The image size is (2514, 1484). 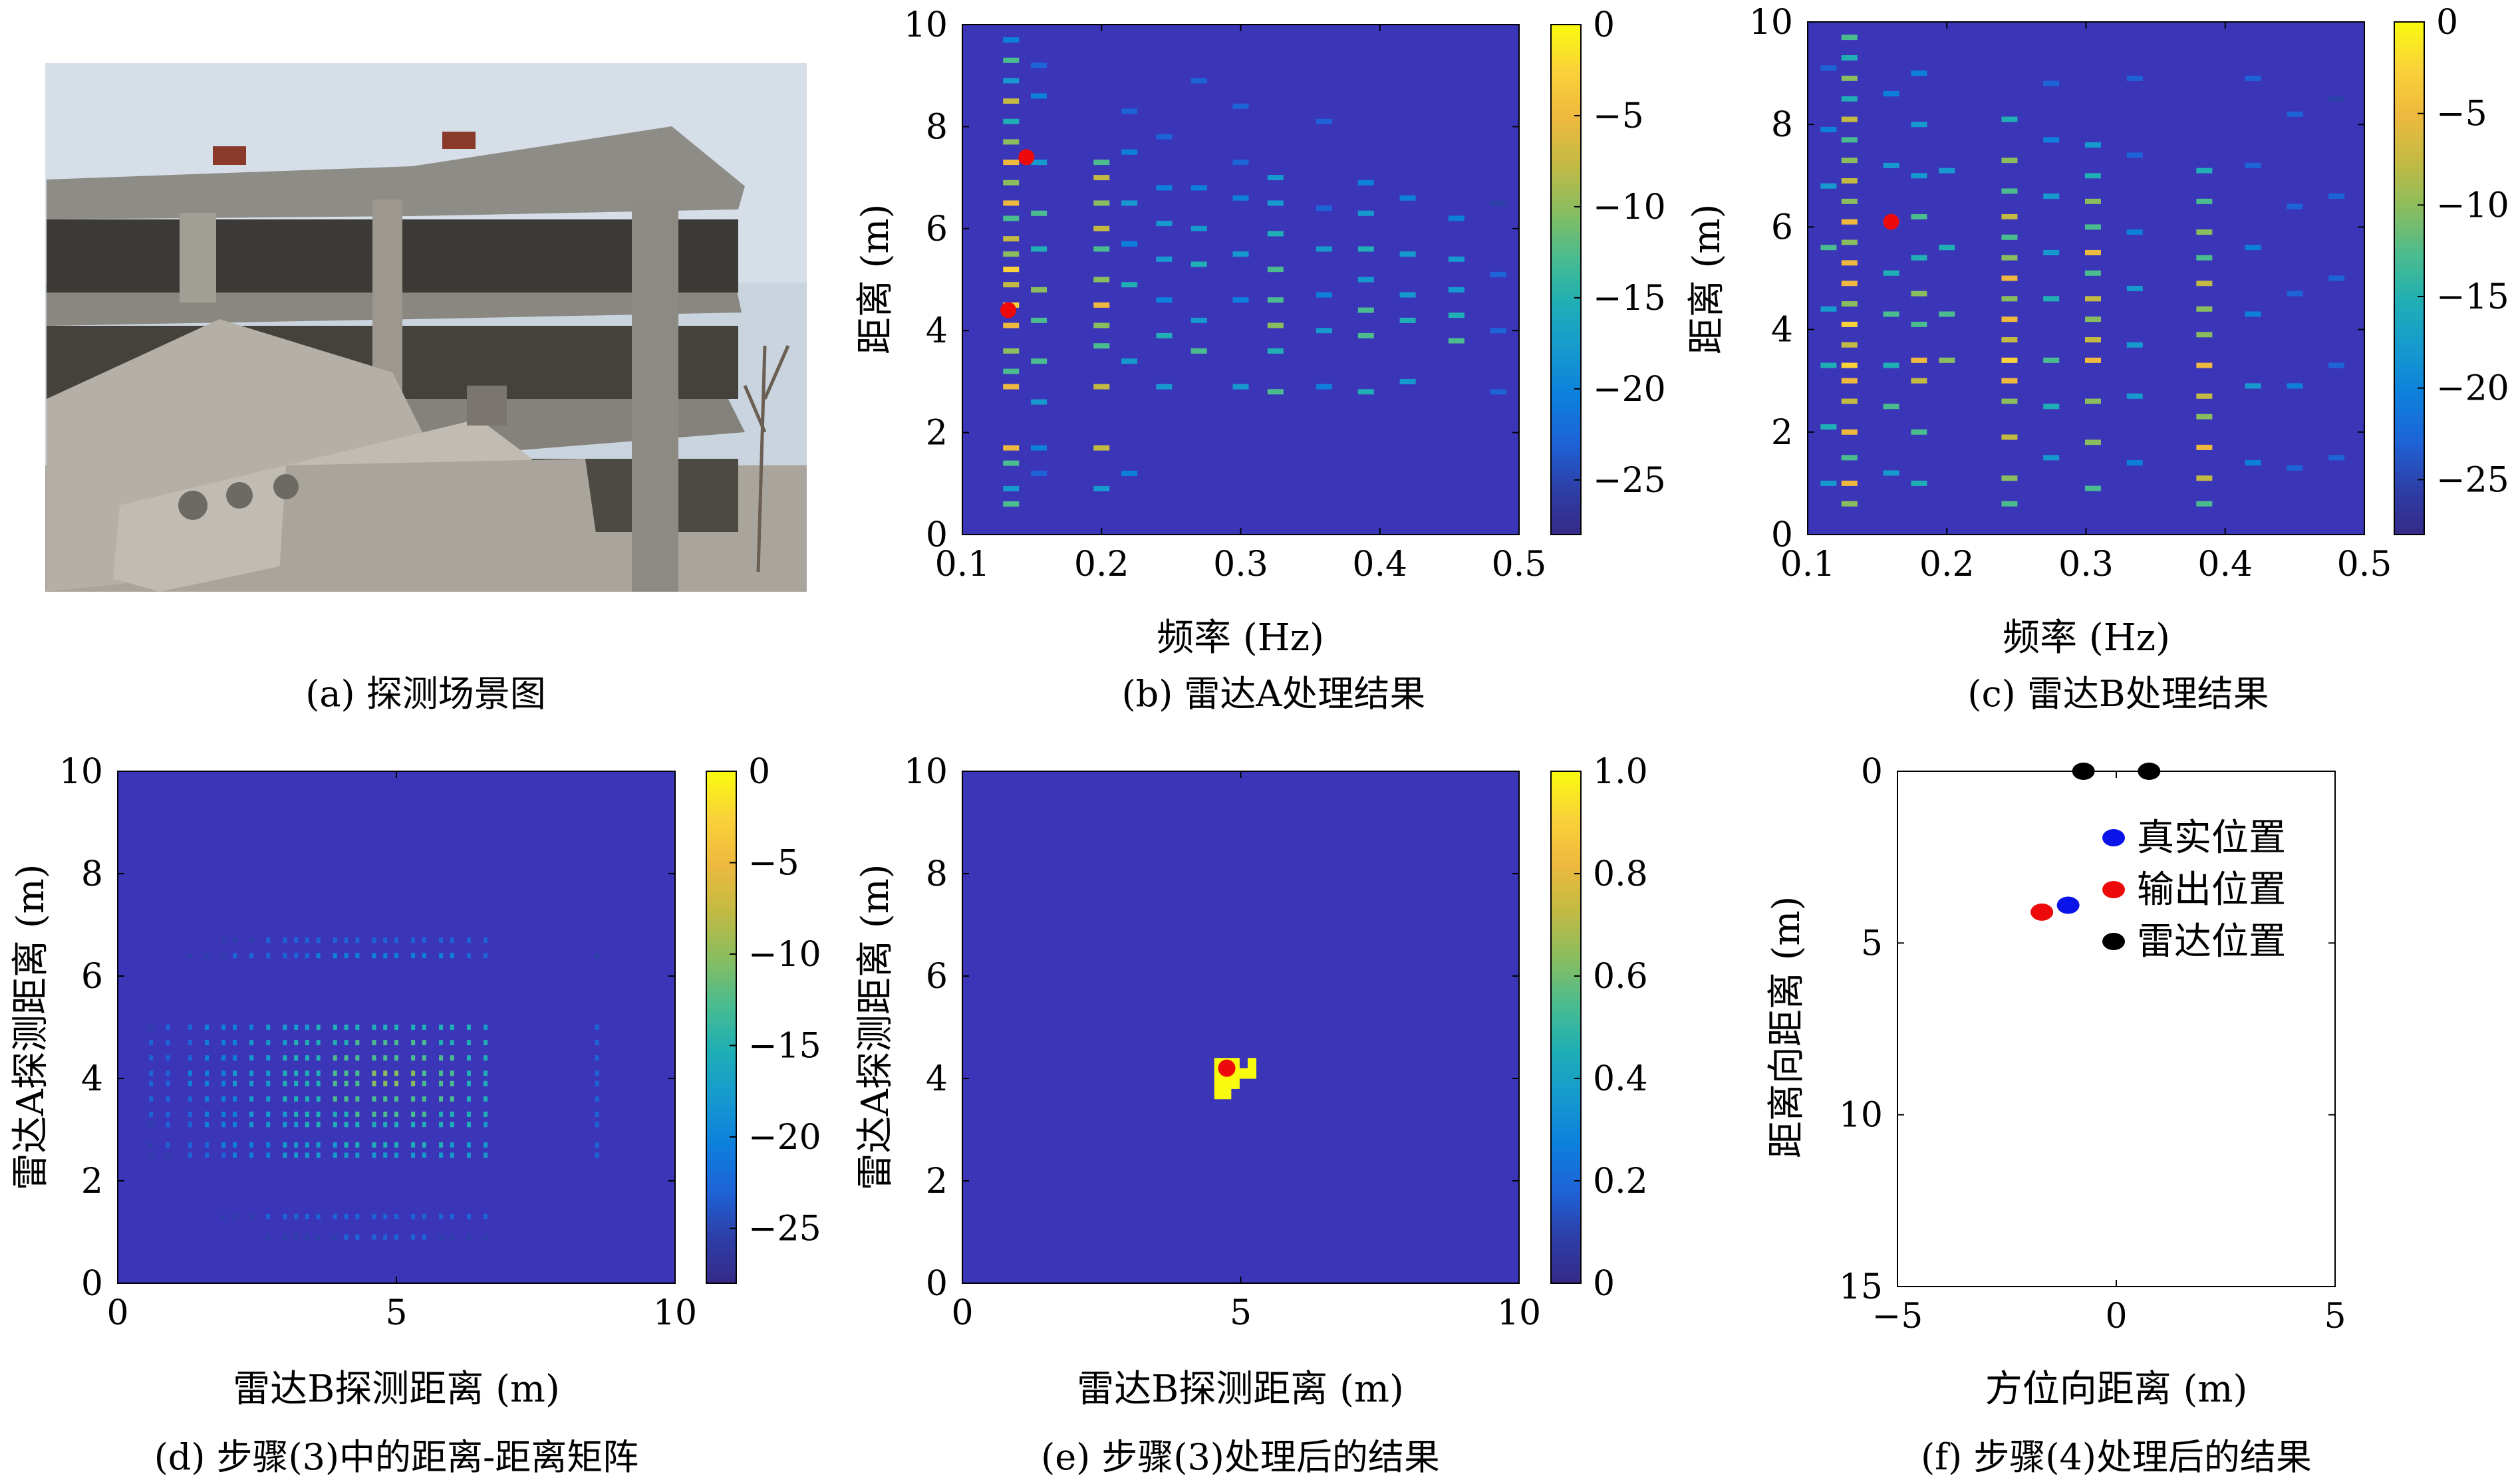 I want to click on markers-c, so click(x=1891, y=221).